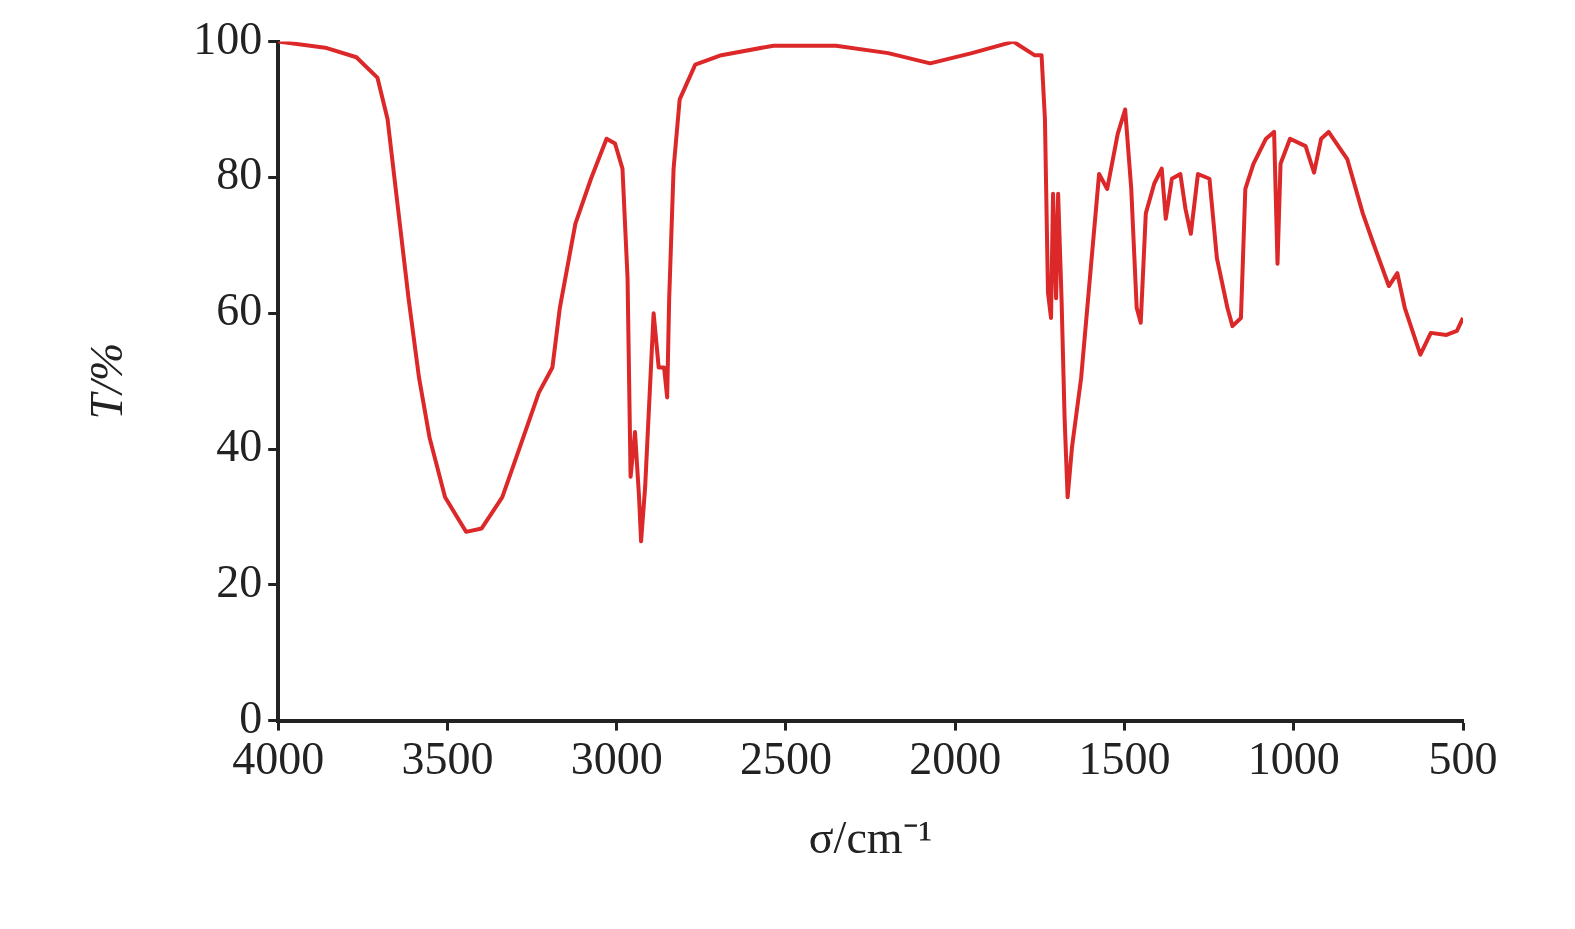  I want to click on x-tick-label: 2000, so click(955, 759).